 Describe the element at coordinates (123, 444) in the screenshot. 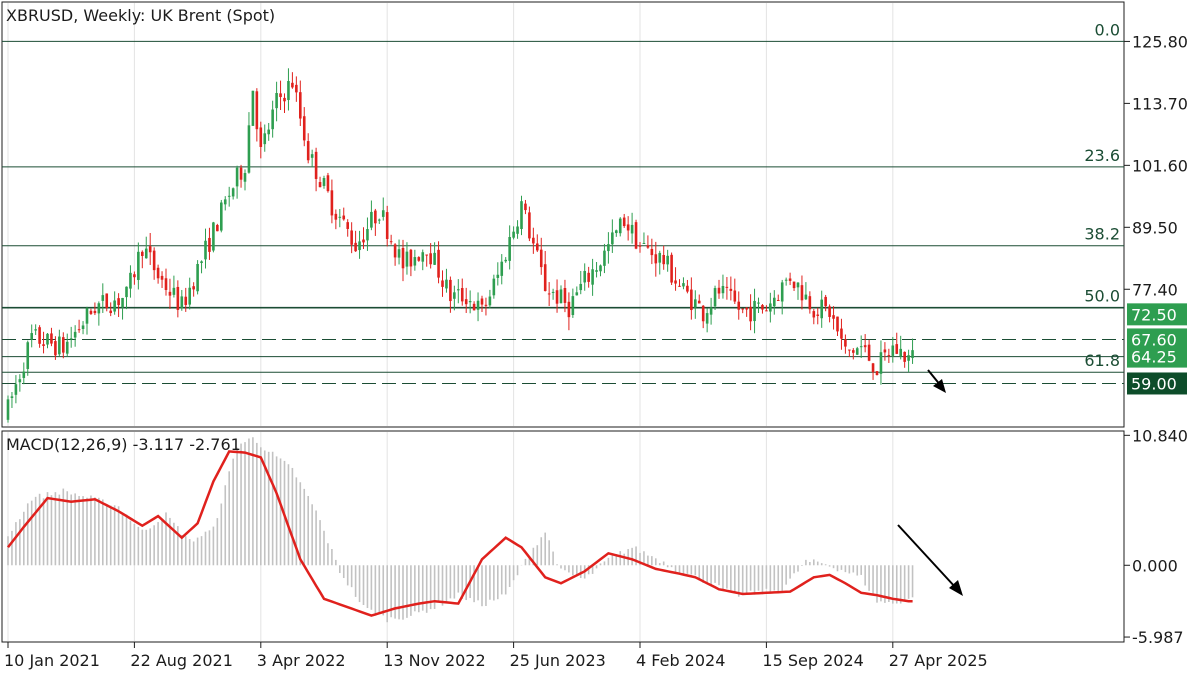

I see `macd-title: MACD(12,26,9) -3.117 -2.761` at that location.